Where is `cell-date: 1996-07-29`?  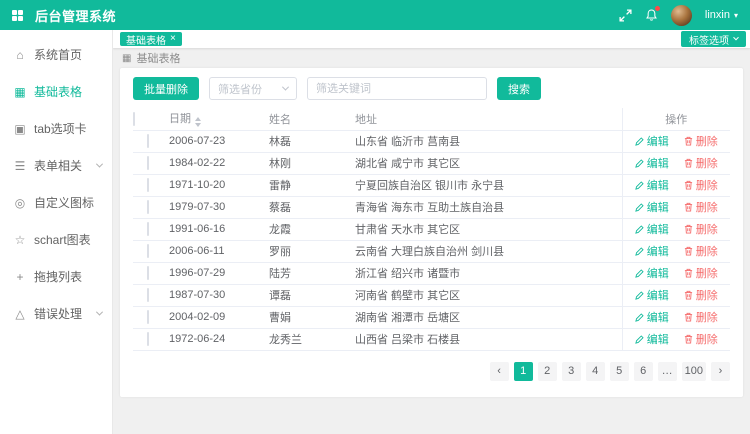 cell-date: 1996-07-29 is located at coordinates (213, 273).